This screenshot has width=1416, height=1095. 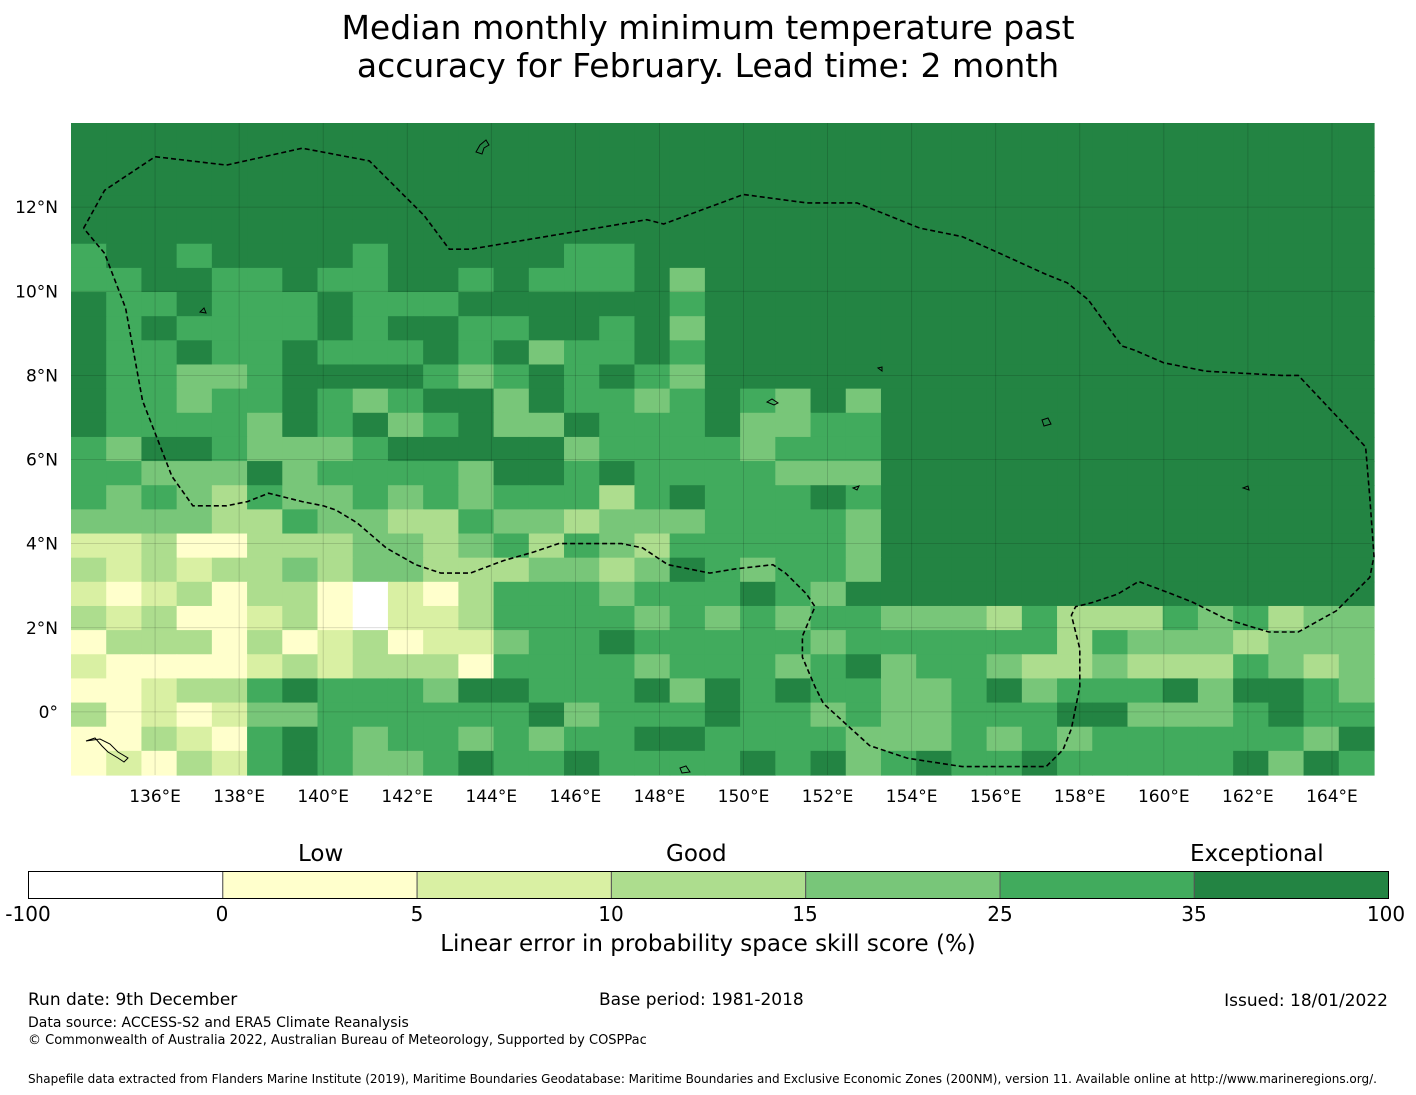 I want to click on lat-tick-label: 10°N, so click(x=36, y=292).